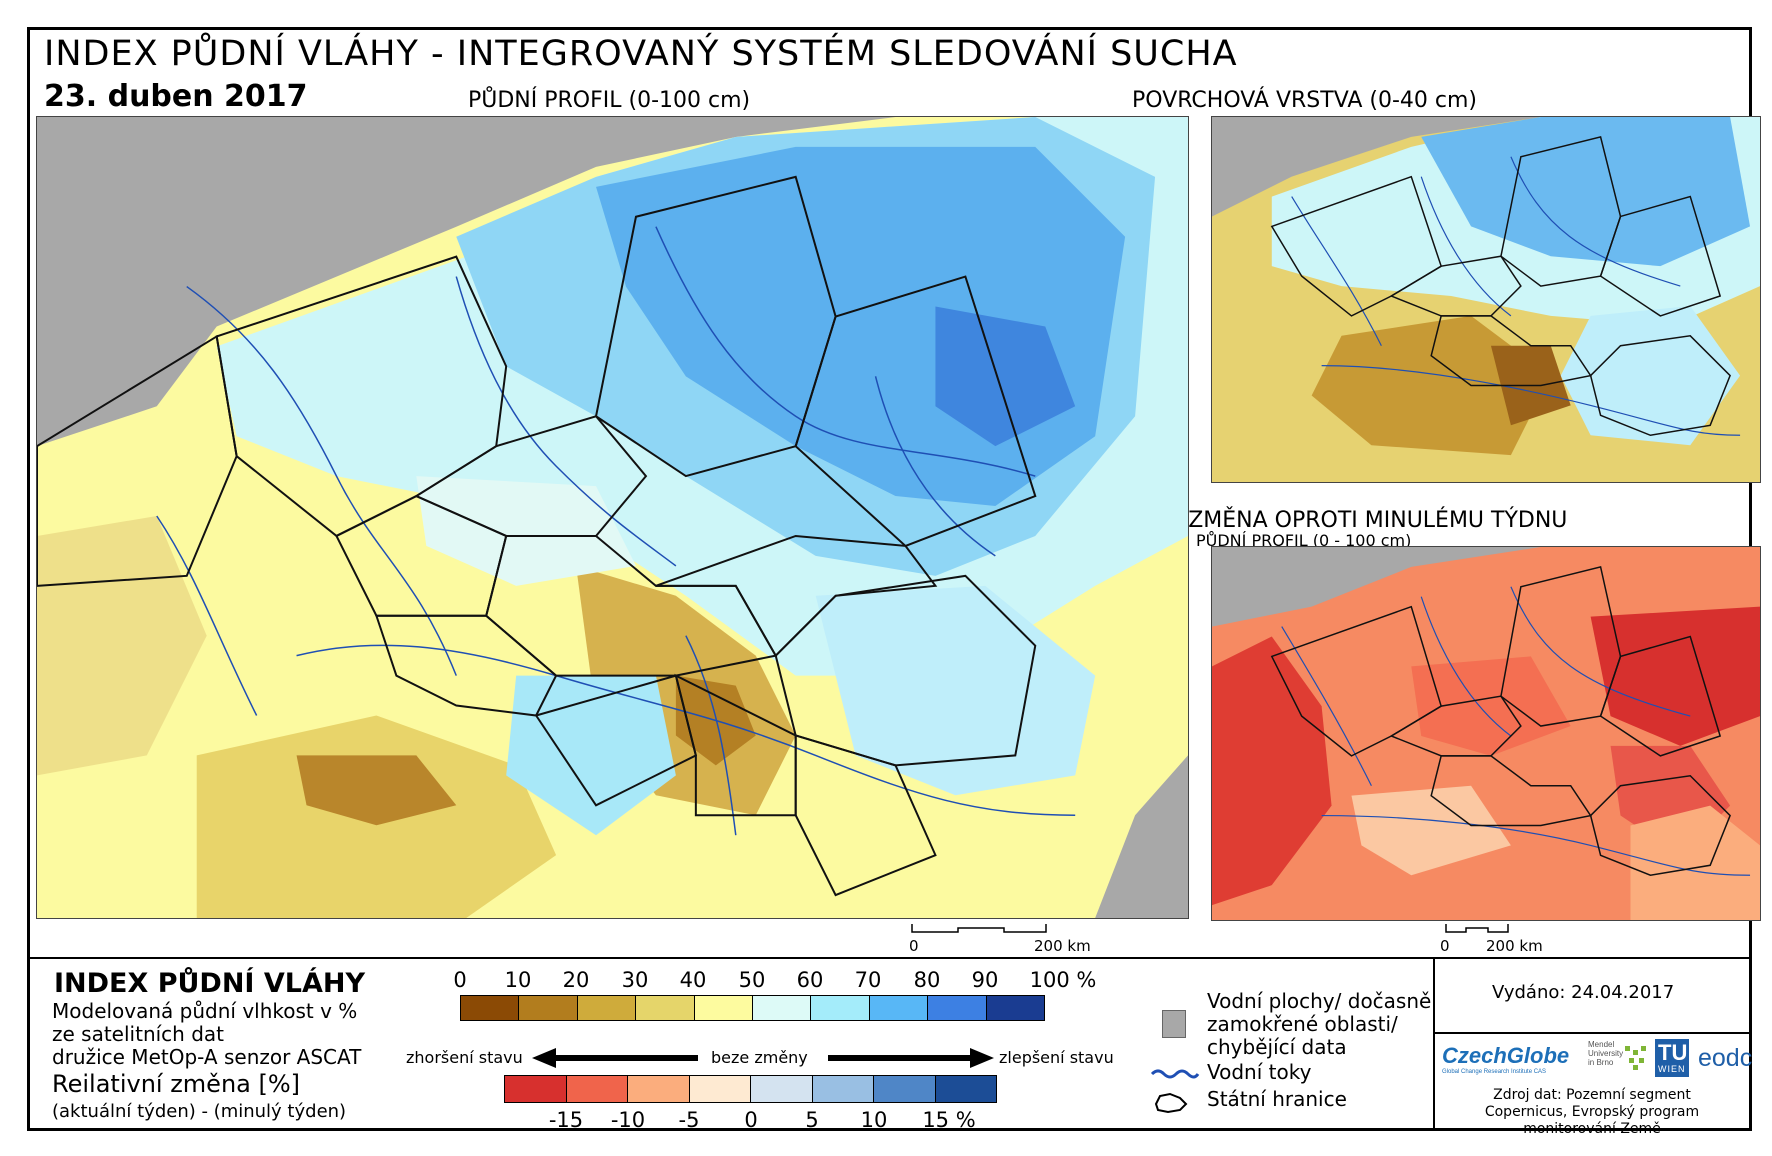 The height and width of the screenshot is (1156, 1772). I want to click on surface-layer-map, so click(1486, 299).